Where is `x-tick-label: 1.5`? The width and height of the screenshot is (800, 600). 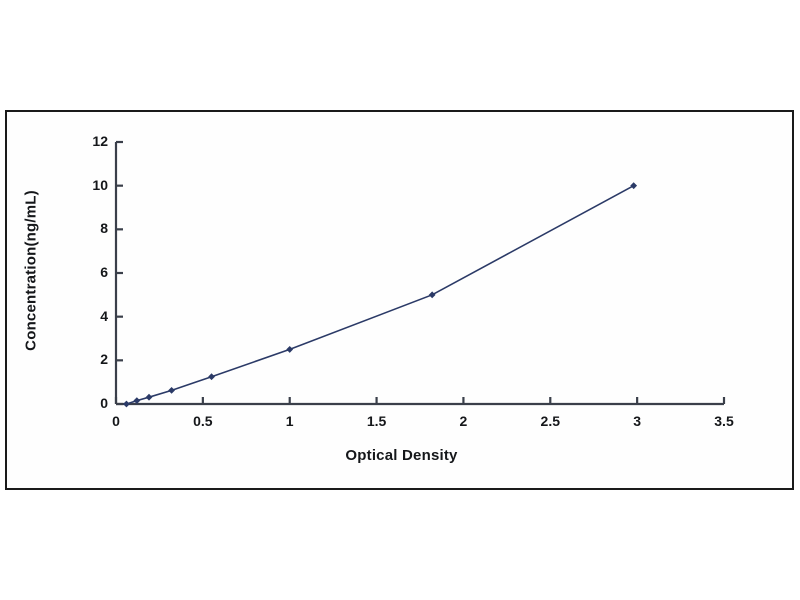
x-tick-label: 1.5 is located at coordinates (376, 421).